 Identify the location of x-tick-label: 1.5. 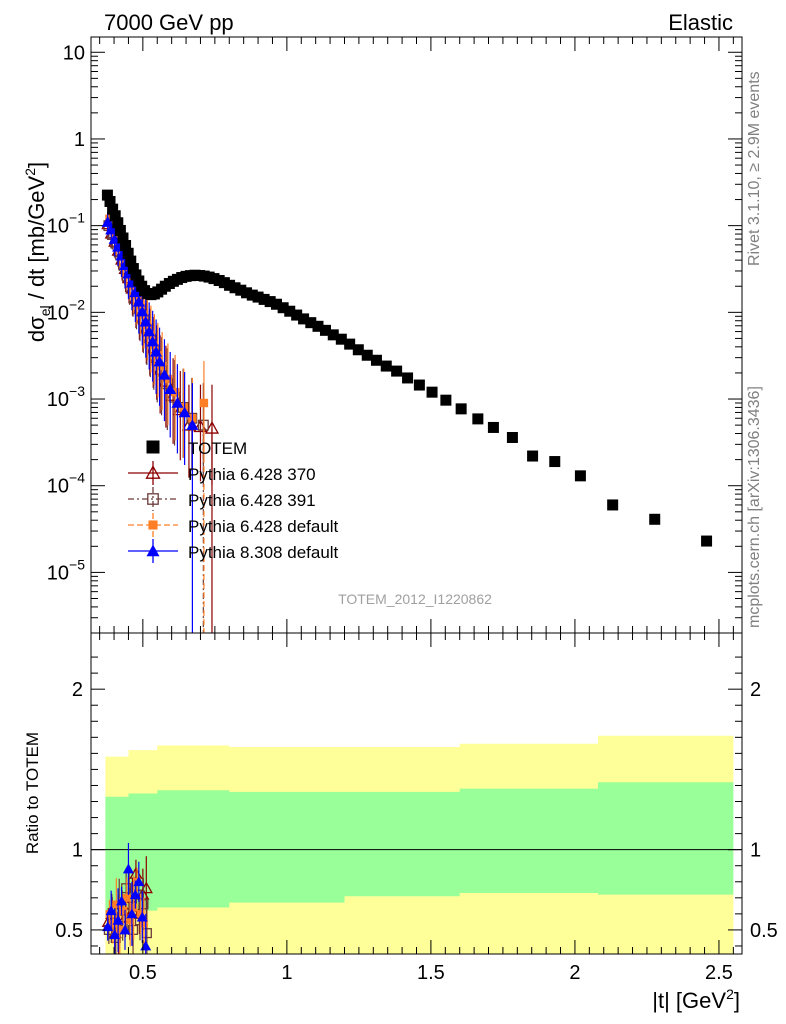
(431, 973).